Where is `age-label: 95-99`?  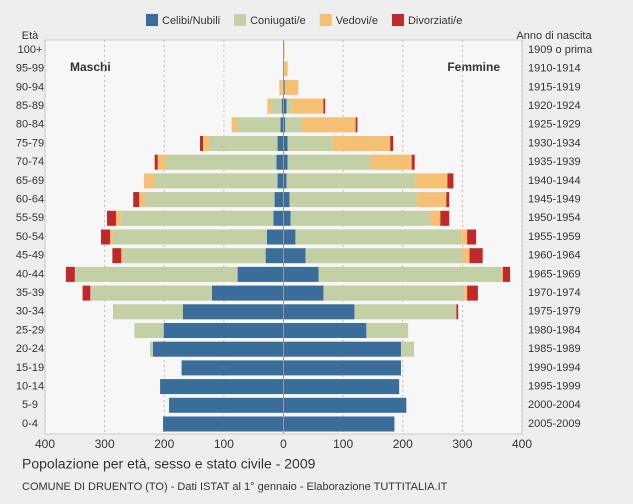 age-label: 95-99 is located at coordinates (30, 69).